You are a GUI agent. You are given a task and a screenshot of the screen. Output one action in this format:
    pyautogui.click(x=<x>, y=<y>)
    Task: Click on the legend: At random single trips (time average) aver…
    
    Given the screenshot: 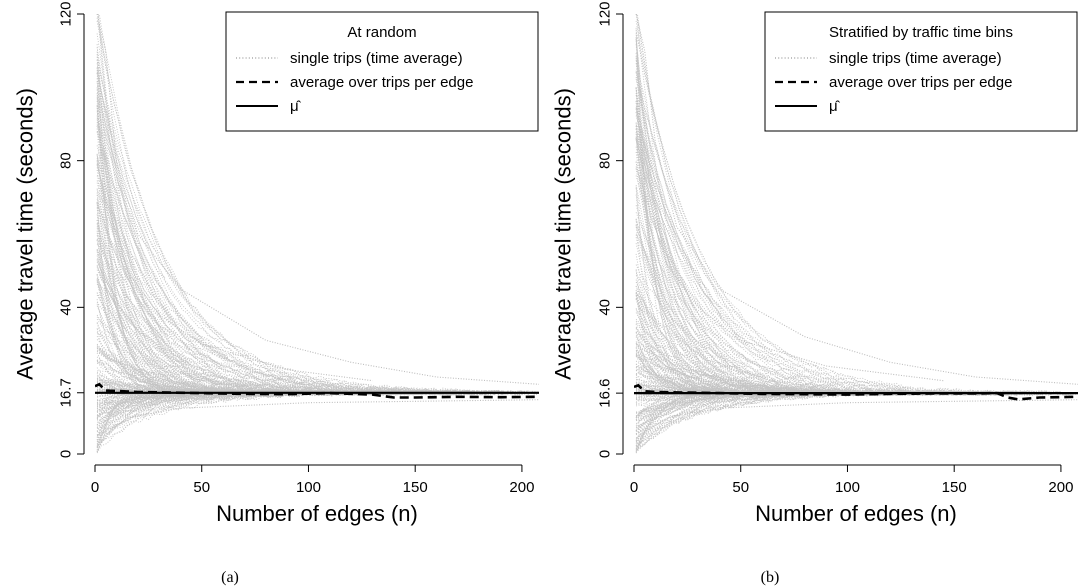 What is the action you would take?
    pyautogui.click(x=382, y=71)
    